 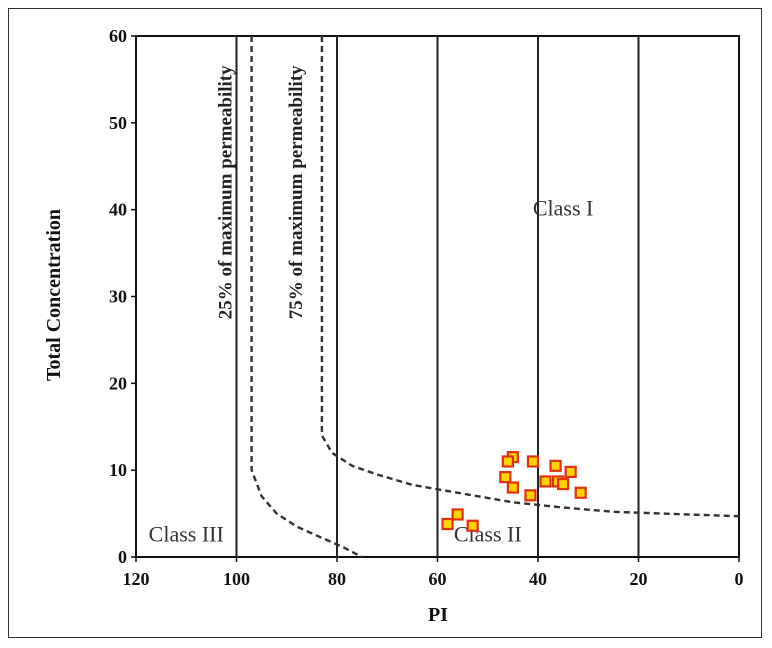 I want to click on x-tick-label: 20, so click(x=639, y=579).